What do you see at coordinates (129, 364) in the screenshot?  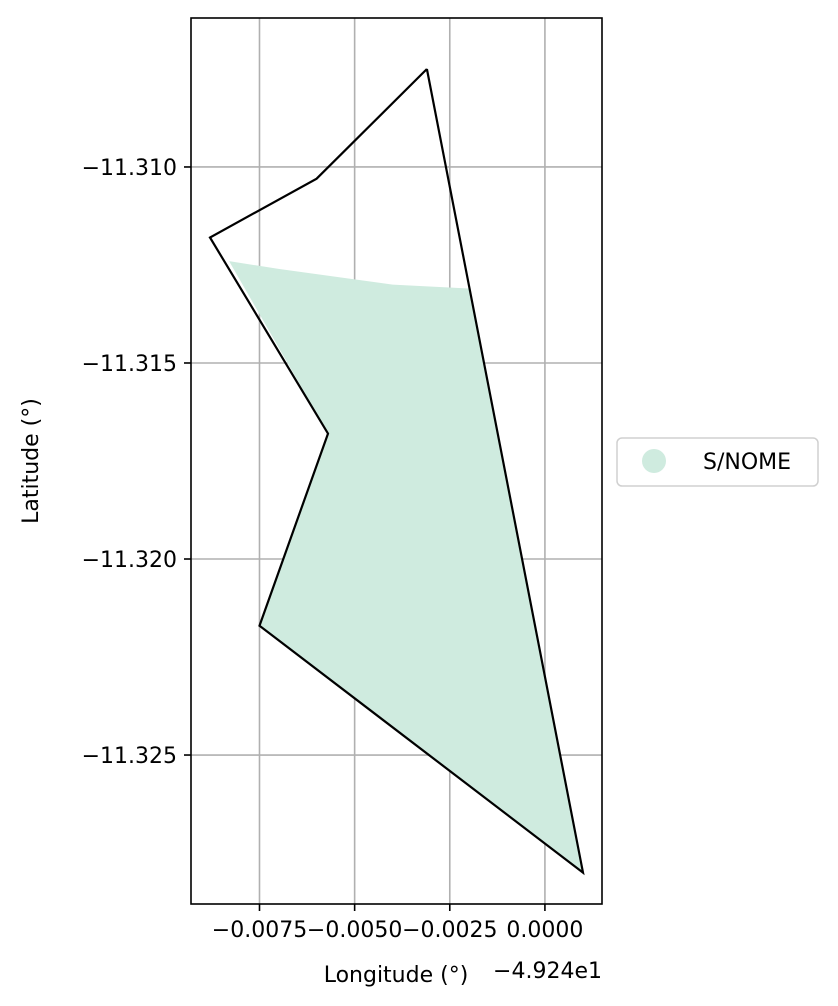 I see `y-tick-label: −11.315` at bounding box center [129, 364].